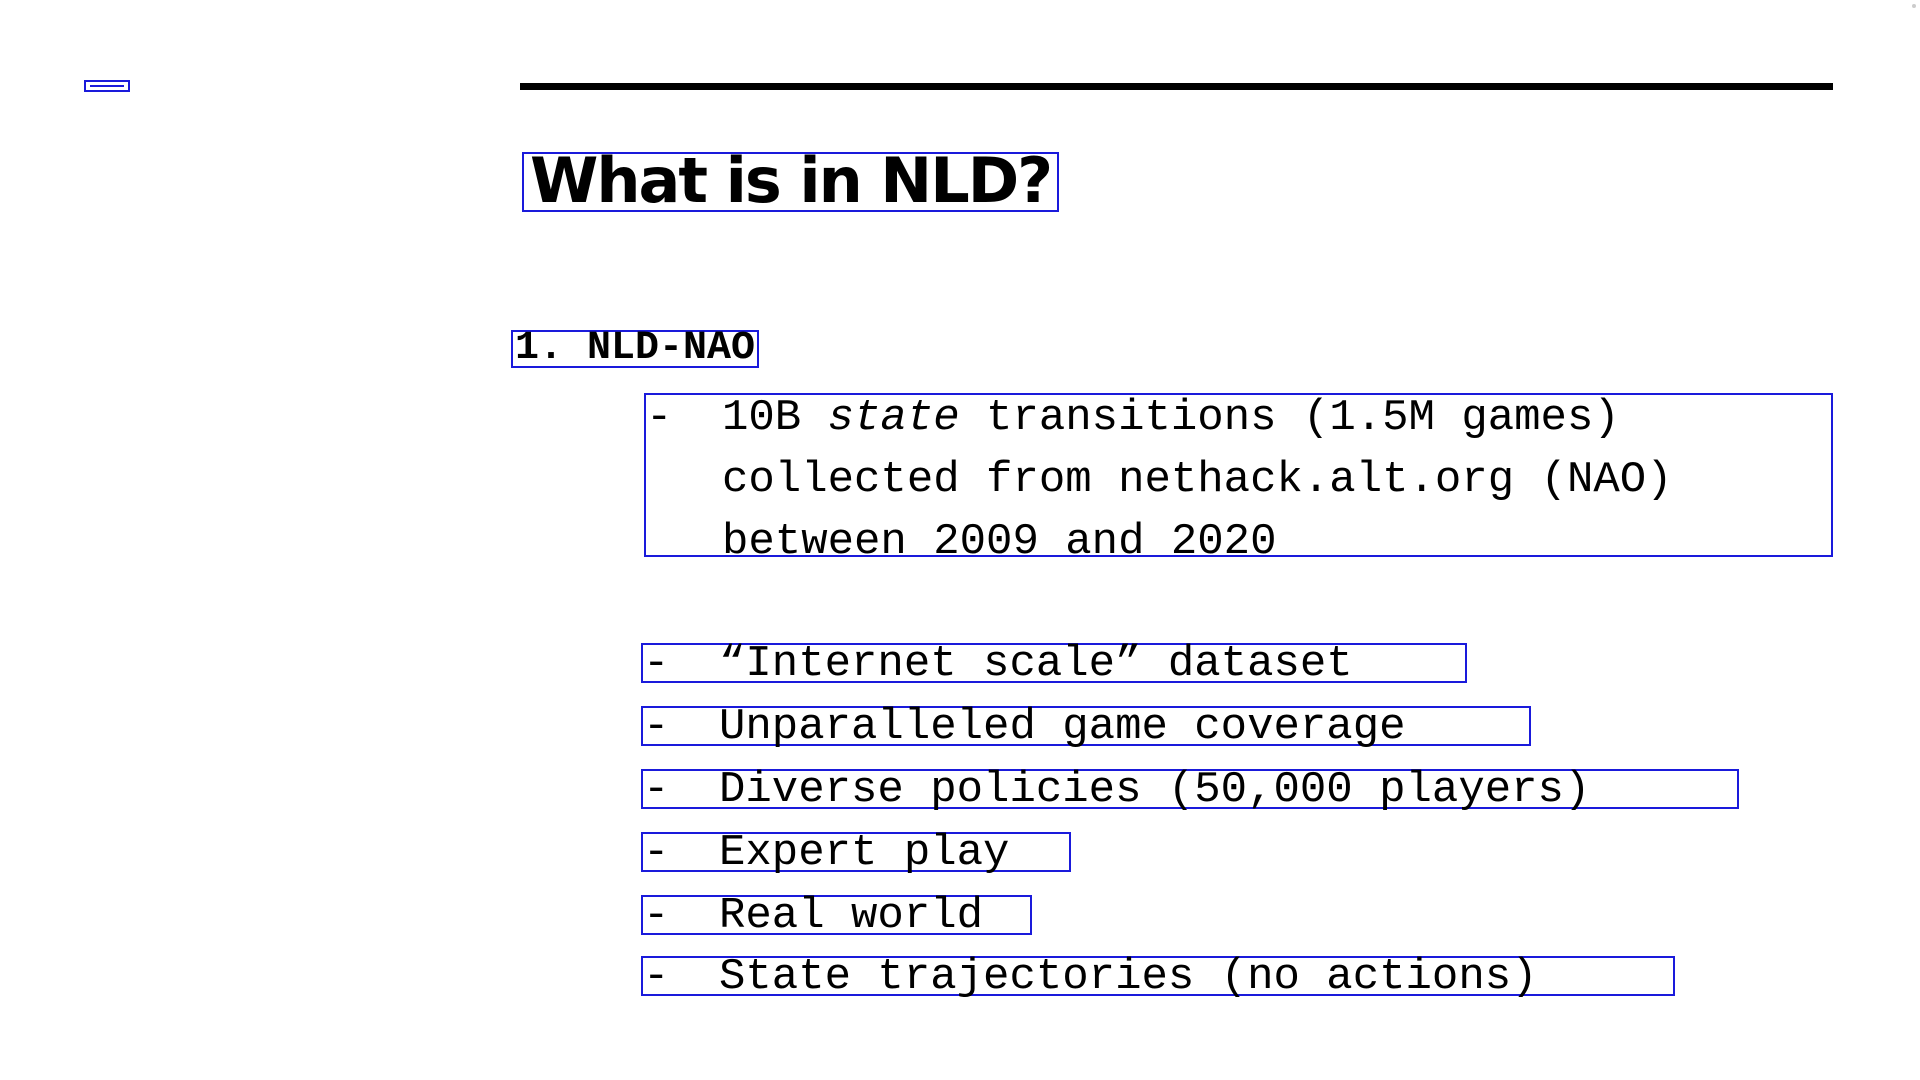 This screenshot has height=1080, width=1920. Describe the element at coordinates (107, 86) in the screenshot. I see `corner-marker` at that location.